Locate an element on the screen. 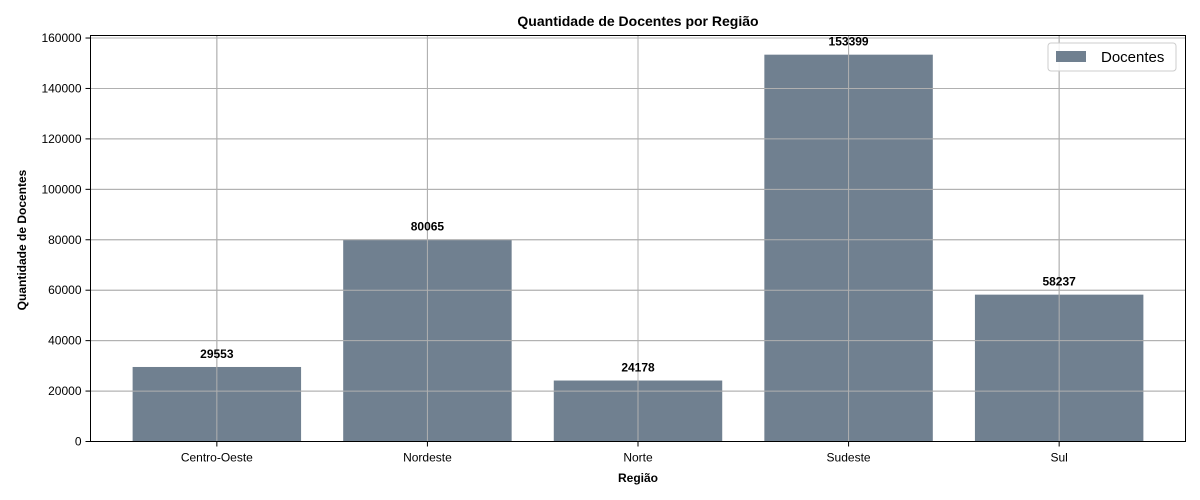  bar-value-label: 29553 is located at coordinates (217, 354).